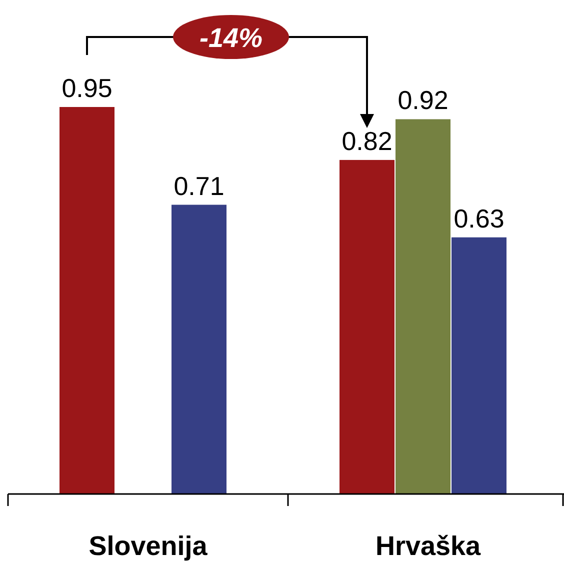  Describe the element at coordinates (479, 218) in the screenshot. I see `data-label: 0.63` at that location.